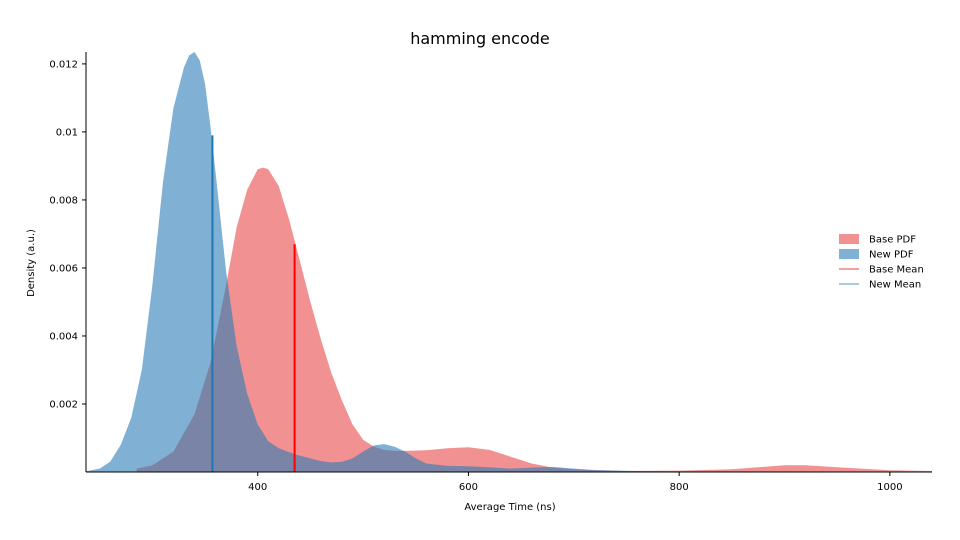 The width and height of the screenshot is (960, 540). Describe the element at coordinates (63, 404) in the screenshot. I see `y-tick-label: 0.002` at that location.